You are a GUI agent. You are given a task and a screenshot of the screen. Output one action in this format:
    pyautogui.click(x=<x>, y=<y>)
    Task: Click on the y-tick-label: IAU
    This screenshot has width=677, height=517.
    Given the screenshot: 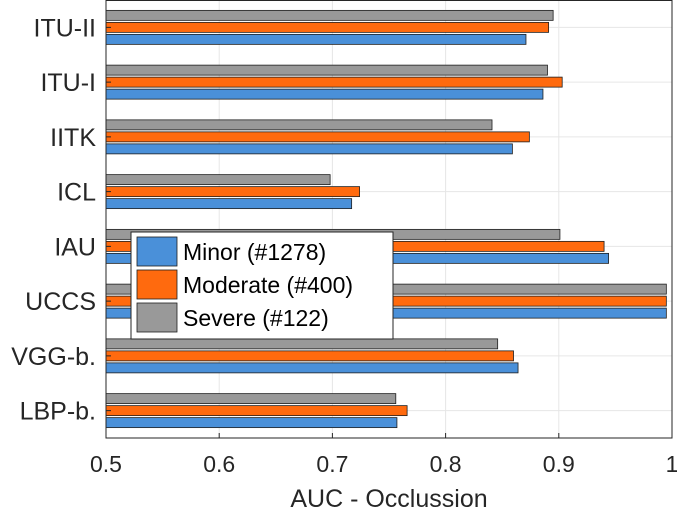 What is the action you would take?
    pyautogui.click(x=75, y=247)
    